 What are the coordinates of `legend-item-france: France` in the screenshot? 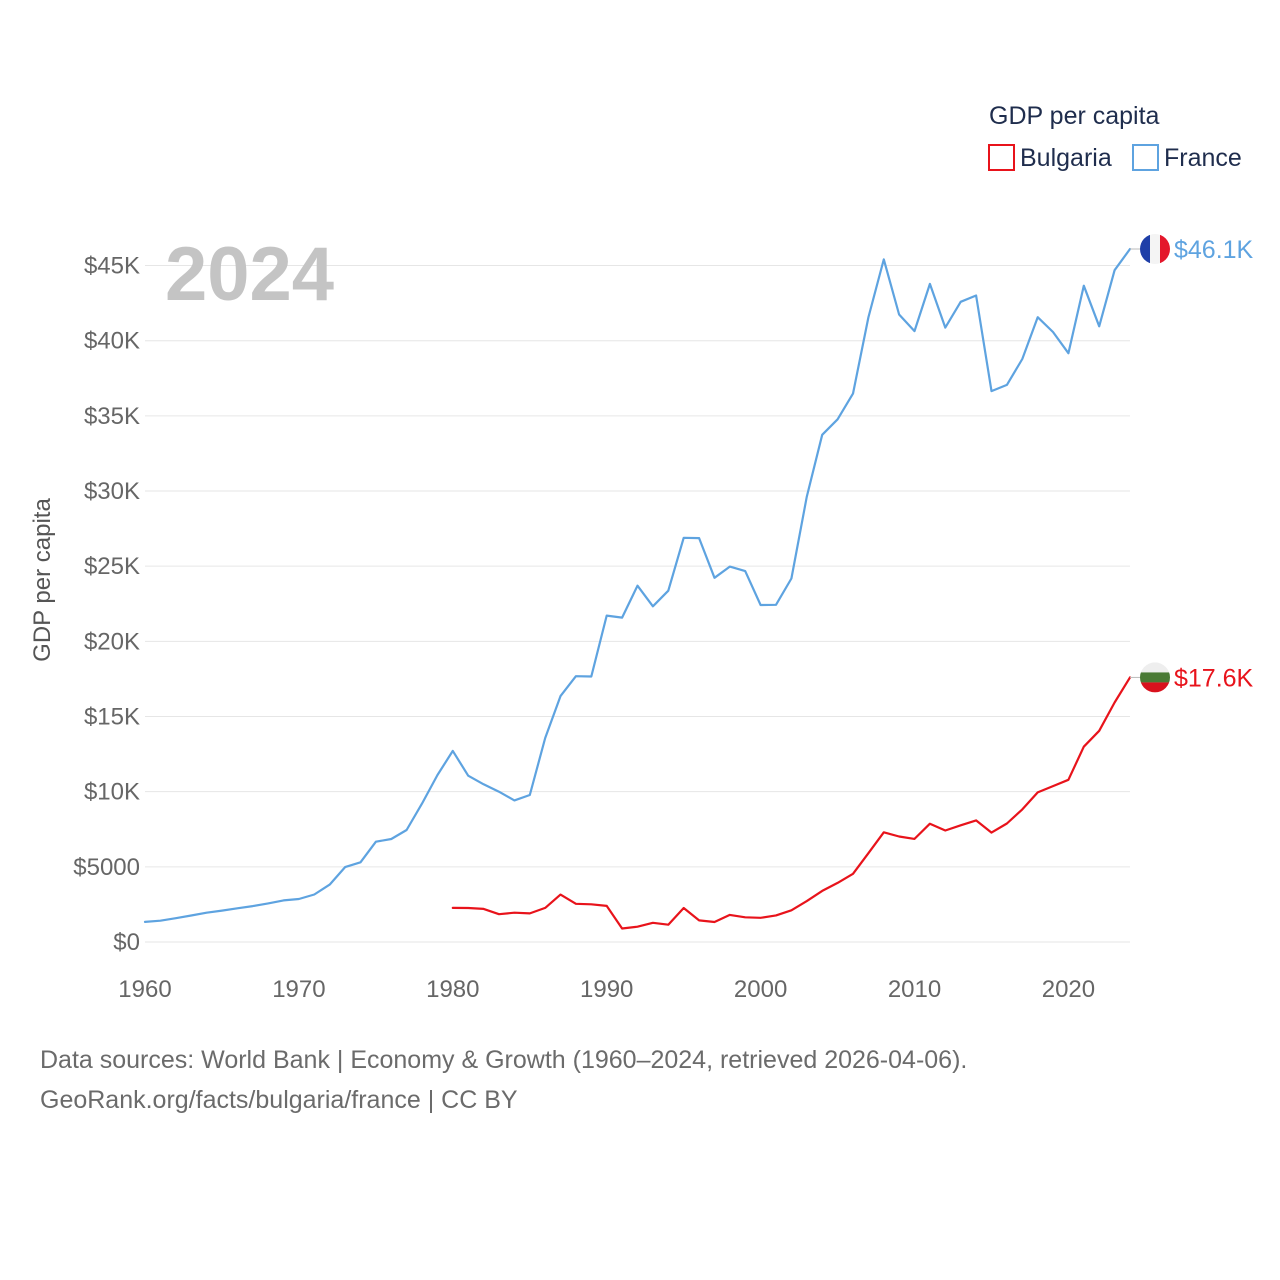 It's located at (1187, 158).